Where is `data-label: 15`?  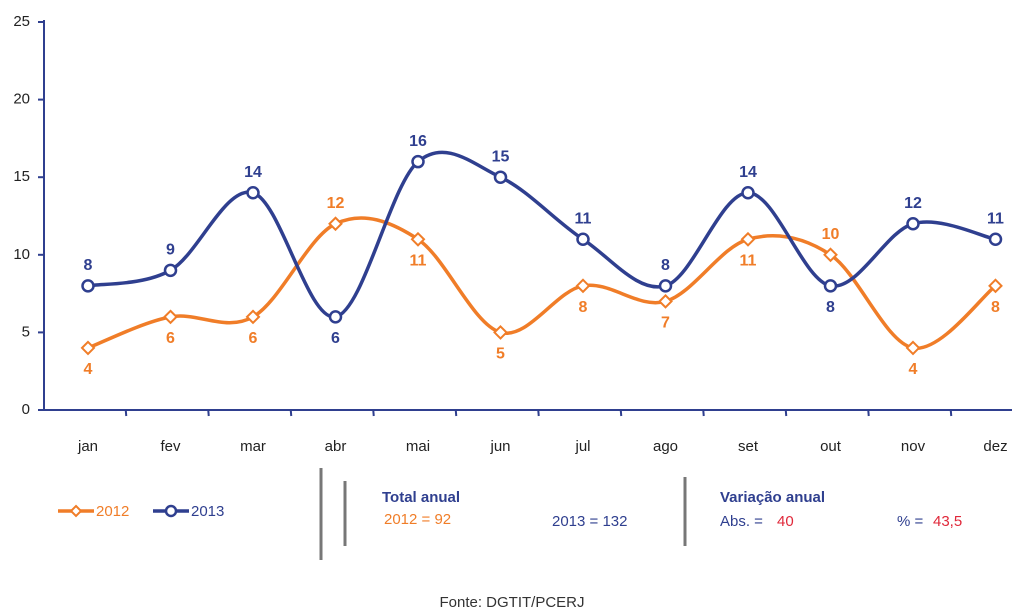 data-label: 15 is located at coordinates (501, 156).